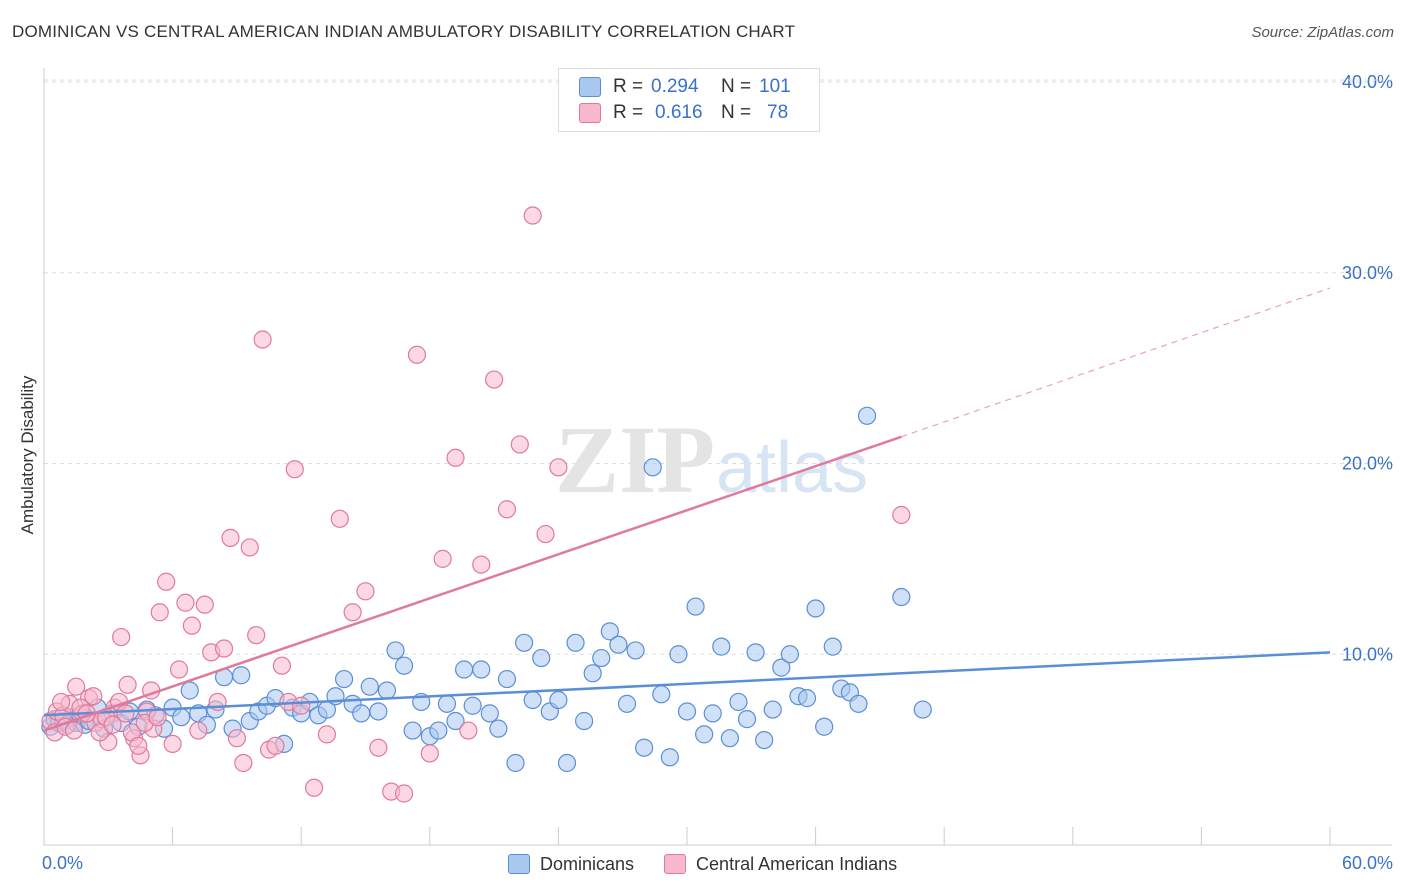 This screenshot has width=1406, height=892. I want to click on x-tick-label: 60.0%, so click(1367, 863).